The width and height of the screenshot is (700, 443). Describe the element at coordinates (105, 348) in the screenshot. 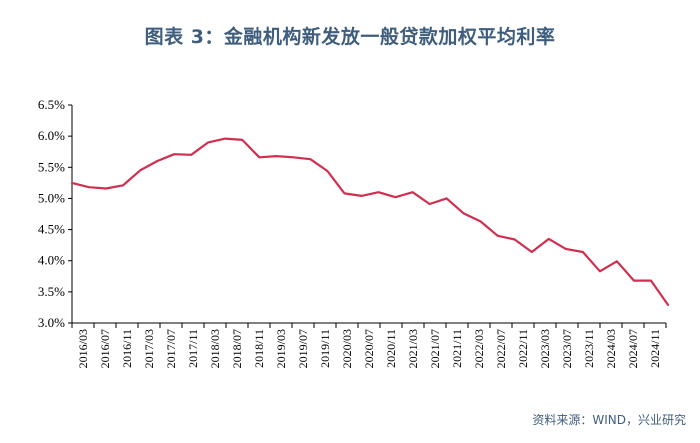

I see `x-tick-label: 2016/07` at that location.